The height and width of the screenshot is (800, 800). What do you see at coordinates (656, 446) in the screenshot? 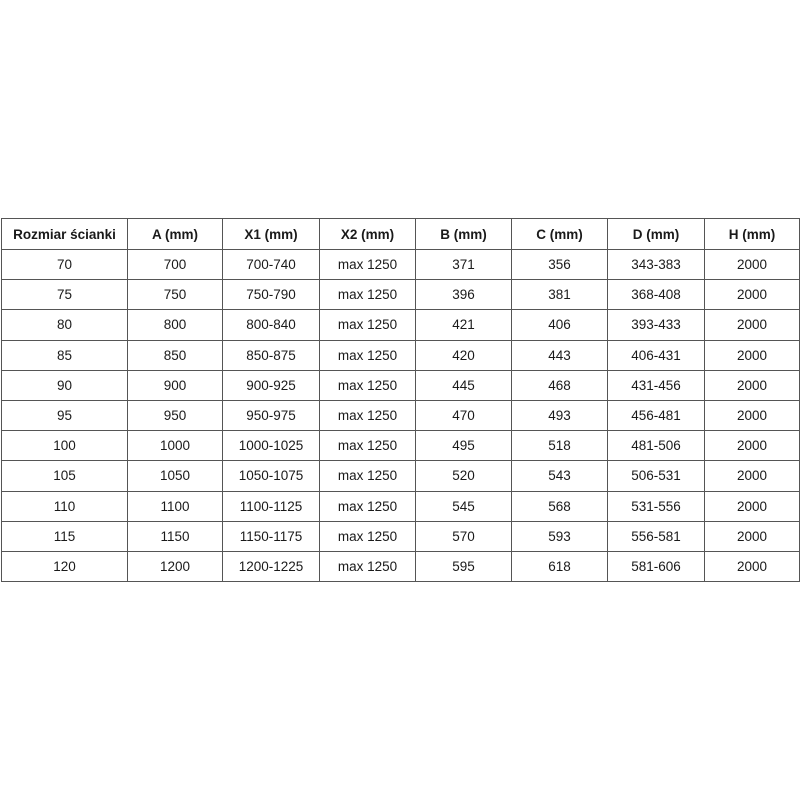
I see `table-cell: 481-506` at bounding box center [656, 446].